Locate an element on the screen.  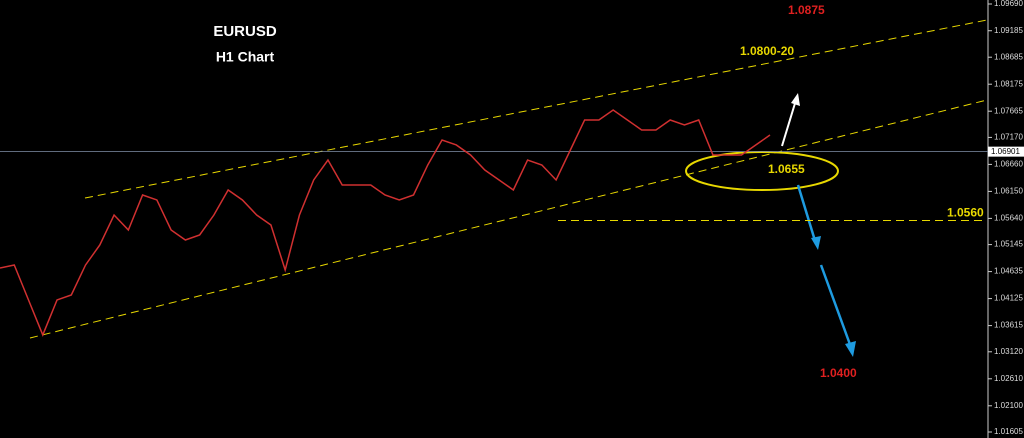
y-tick-label: 1.04635 is located at coordinates (1008, 271).